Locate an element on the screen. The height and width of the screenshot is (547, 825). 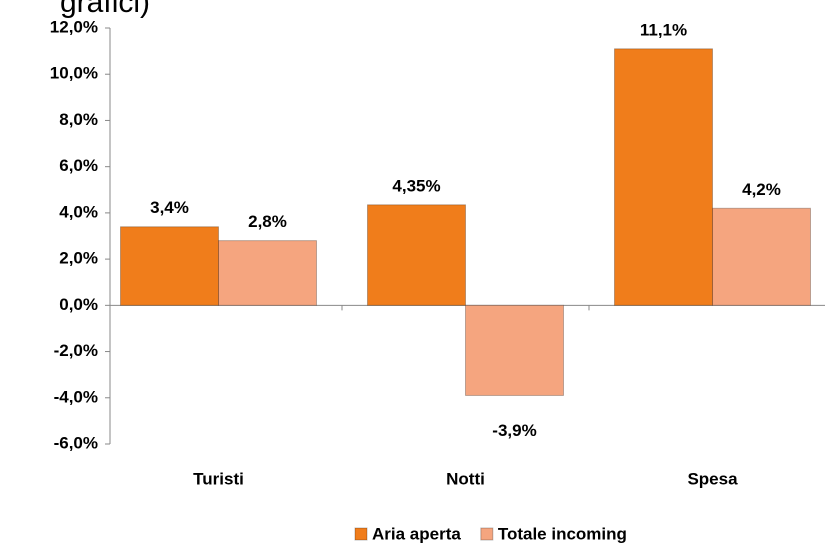
y-tick-label: -2,0% is located at coordinates (76, 350).